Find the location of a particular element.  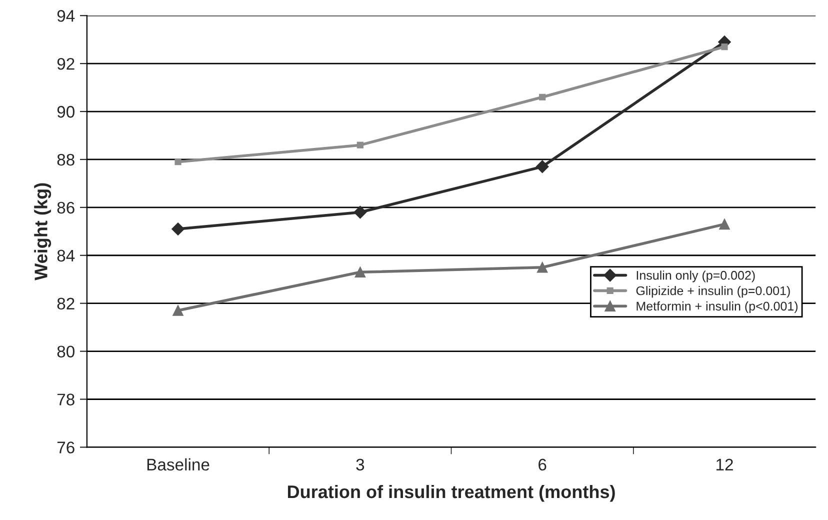

y-tick-label: 86 is located at coordinates (65, 208).